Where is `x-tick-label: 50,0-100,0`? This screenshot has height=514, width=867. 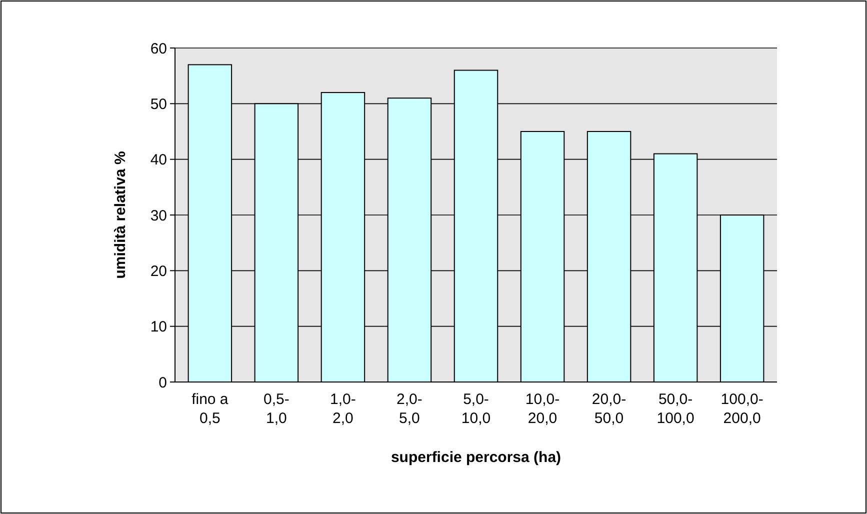 x-tick-label: 50,0-100,0 is located at coordinates (675, 409).